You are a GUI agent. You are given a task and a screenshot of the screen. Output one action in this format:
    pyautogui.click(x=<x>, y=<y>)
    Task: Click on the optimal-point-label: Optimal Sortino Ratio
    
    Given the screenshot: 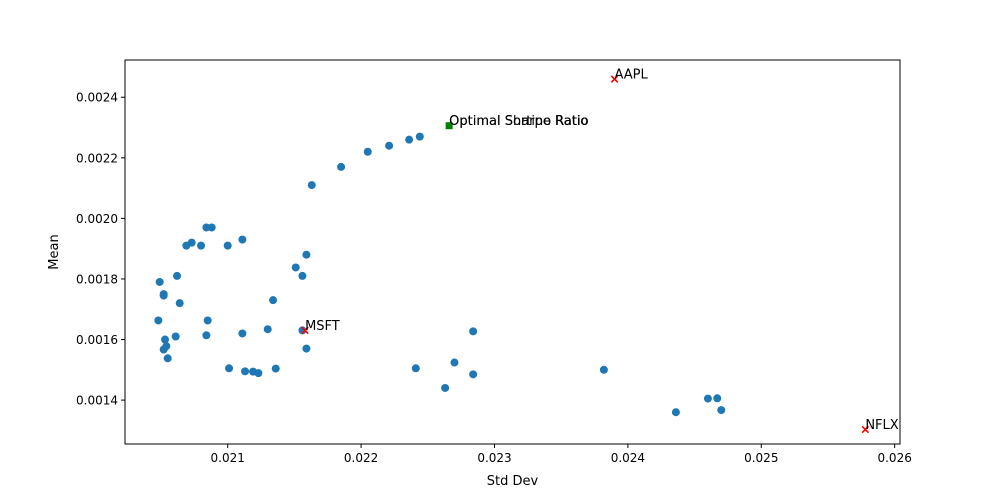 What is the action you would take?
    pyautogui.click(x=519, y=121)
    